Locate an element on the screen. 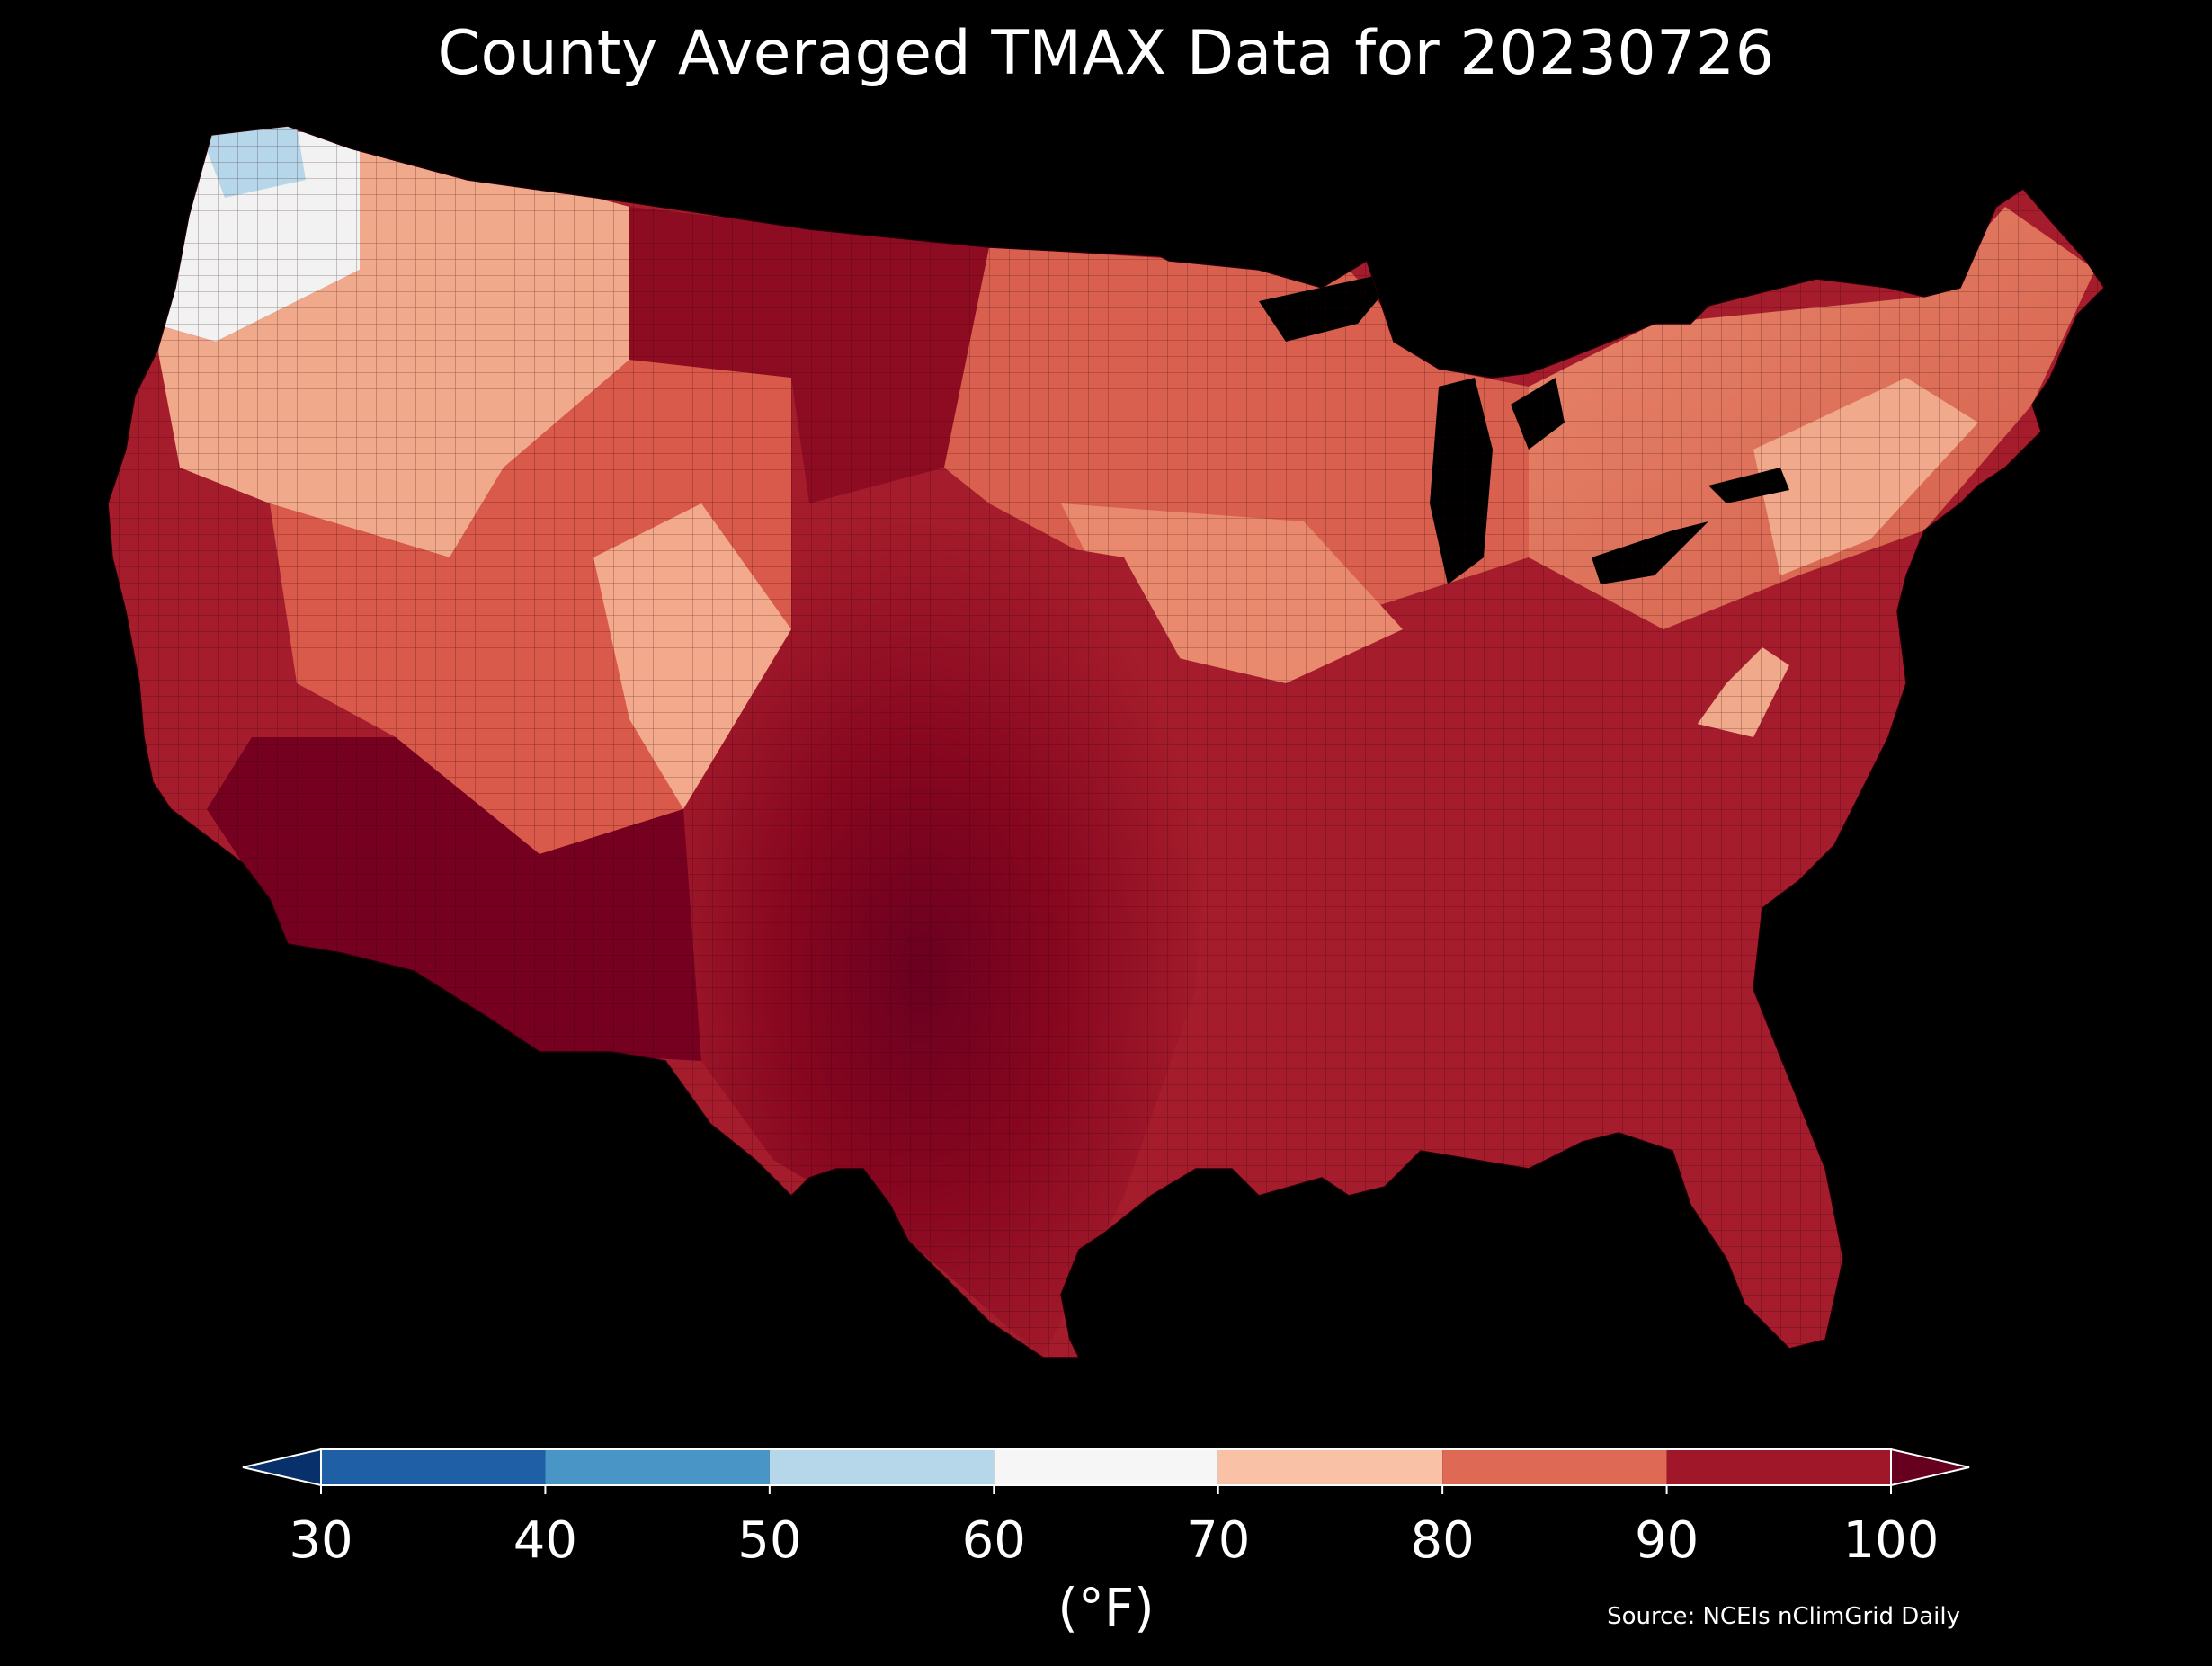 This screenshot has height=1666, width=2212. colorbar-tick-label: 70 is located at coordinates (1218, 1540).